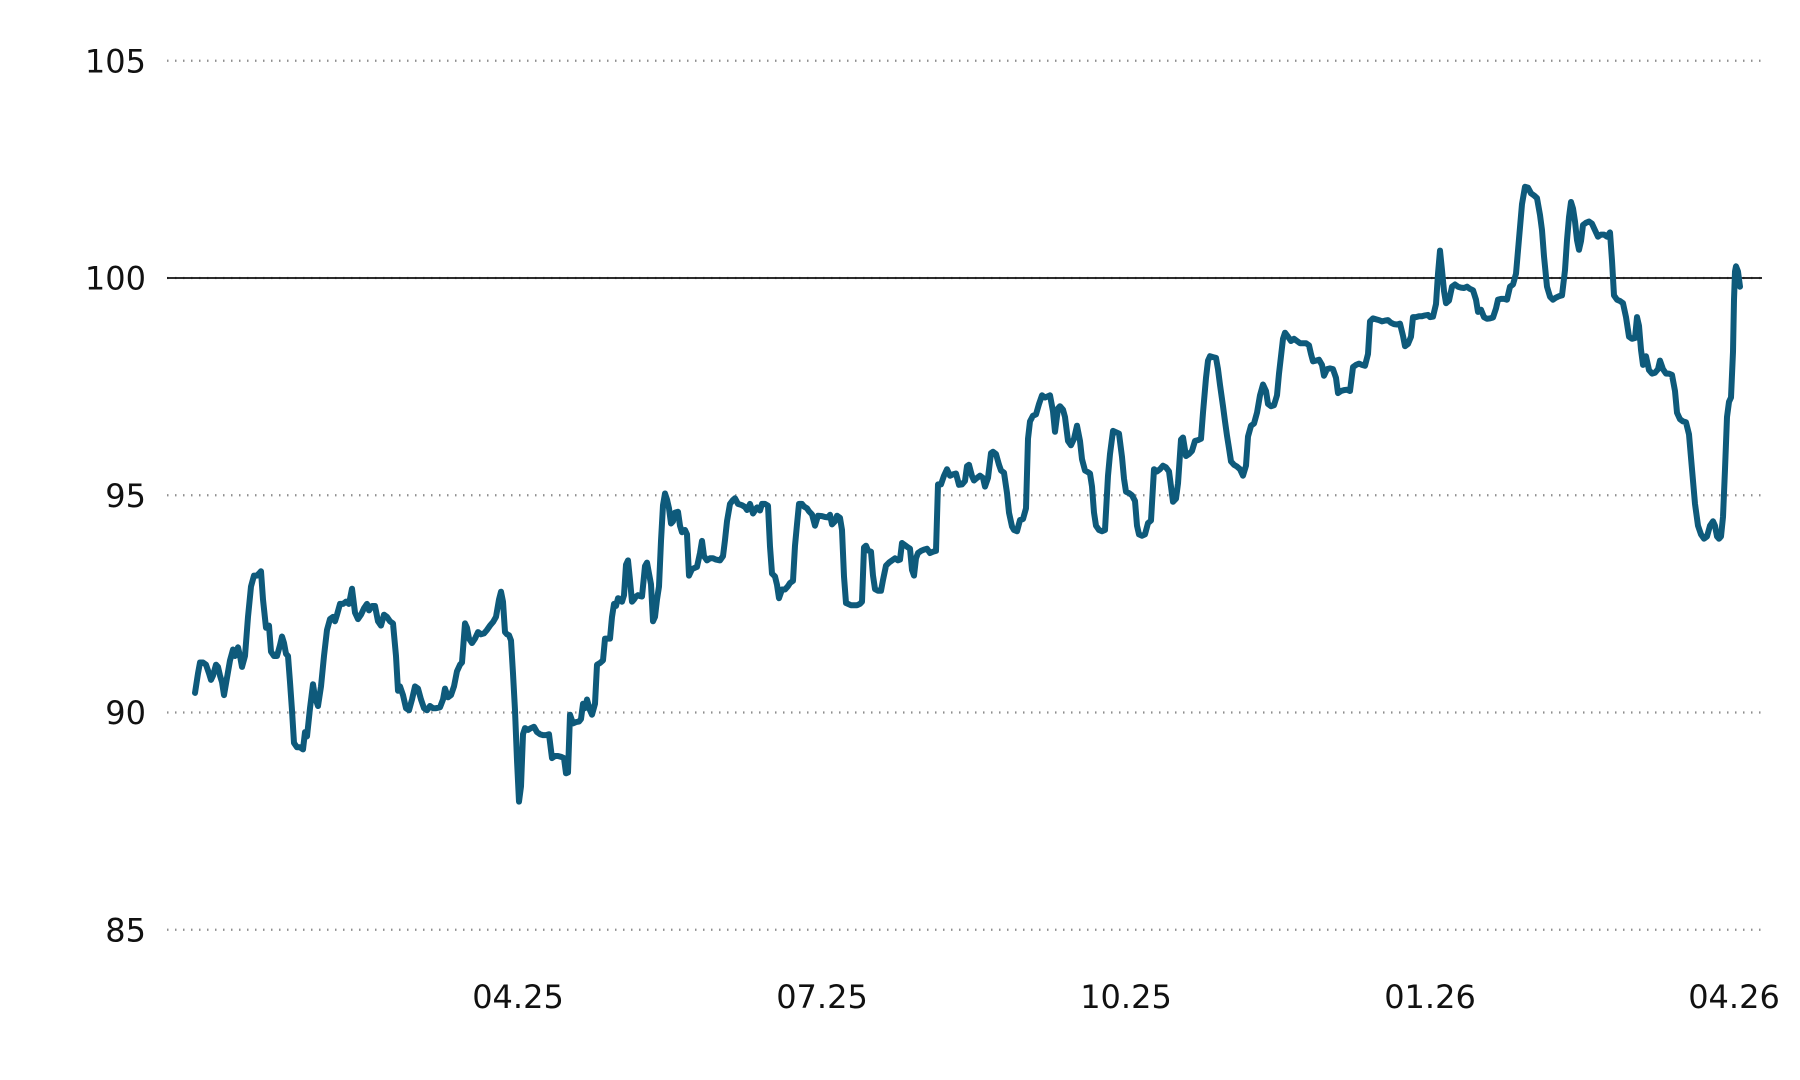  Describe the element at coordinates (115, 61) in the screenshot. I see `y-tick-label: 105` at that location.